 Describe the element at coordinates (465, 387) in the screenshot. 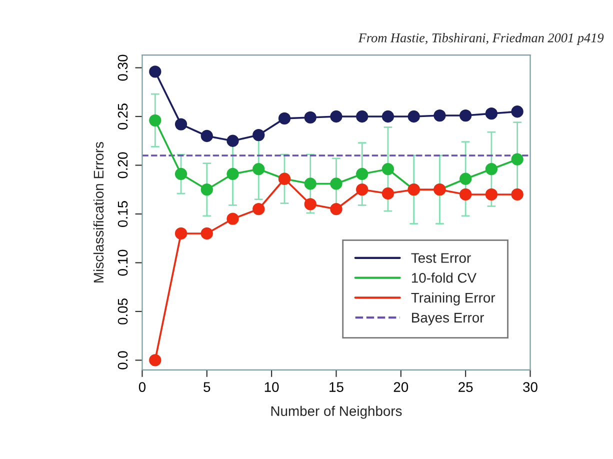

I see `x-tick-label: 25` at that location.